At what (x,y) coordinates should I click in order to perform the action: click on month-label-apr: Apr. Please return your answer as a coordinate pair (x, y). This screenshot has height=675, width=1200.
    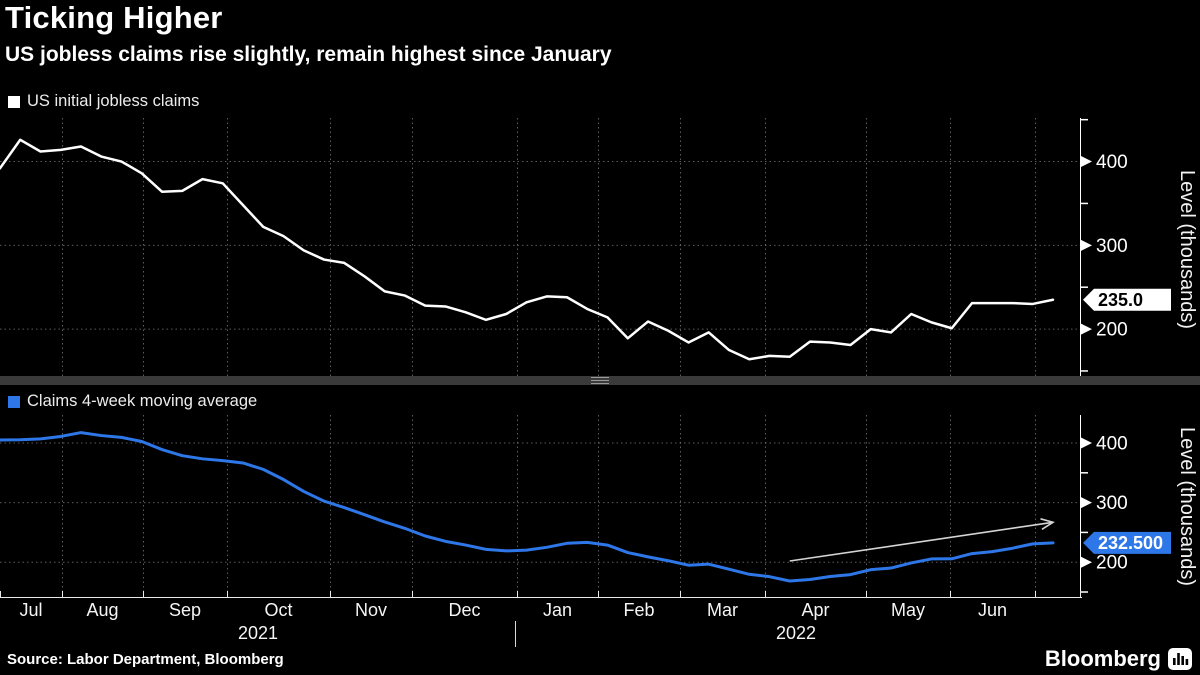
    Looking at the image, I should click on (815, 610).